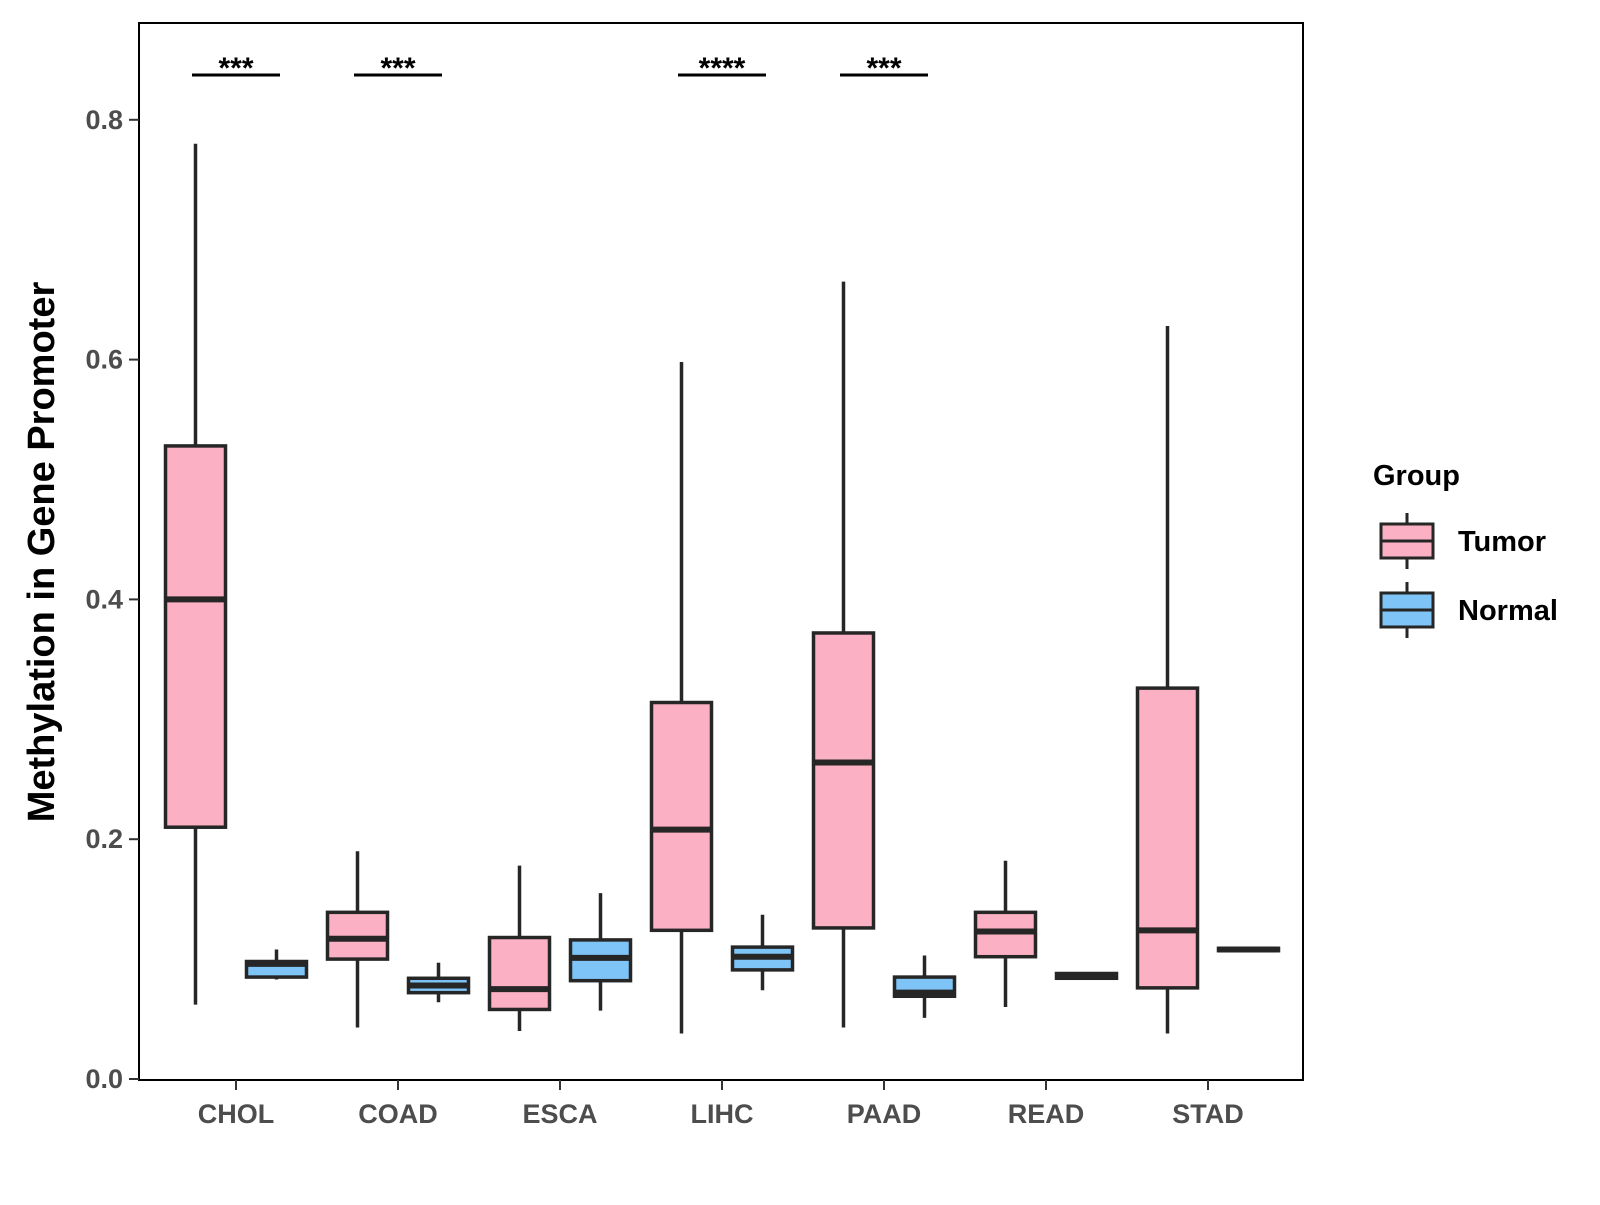 This screenshot has width=1600, height=1205. Describe the element at coordinates (42, 552) in the screenshot. I see `y-axis-title: Methylation in Gene Promoter` at that location.